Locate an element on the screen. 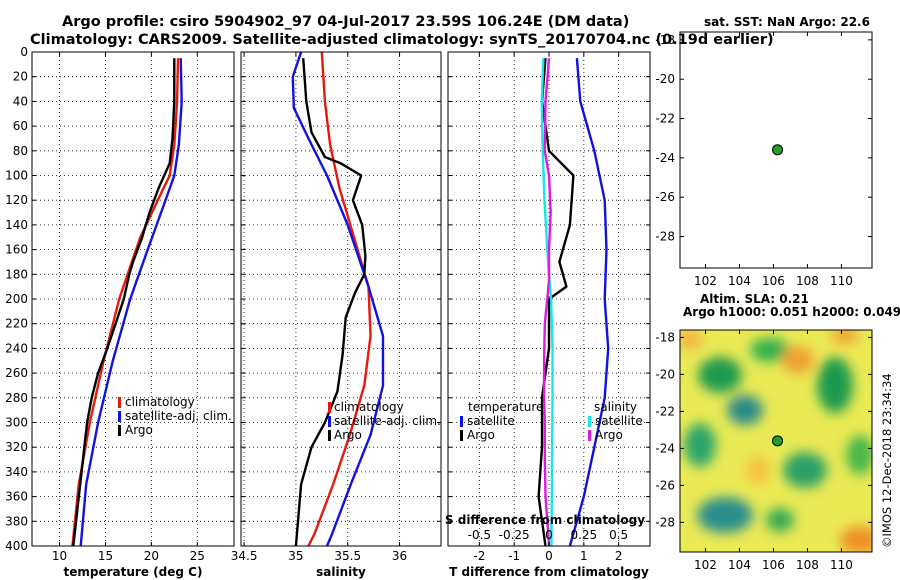 This screenshot has height=580, width=900. sst-map-xtick-label: 106 is located at coordinates (773, 281).